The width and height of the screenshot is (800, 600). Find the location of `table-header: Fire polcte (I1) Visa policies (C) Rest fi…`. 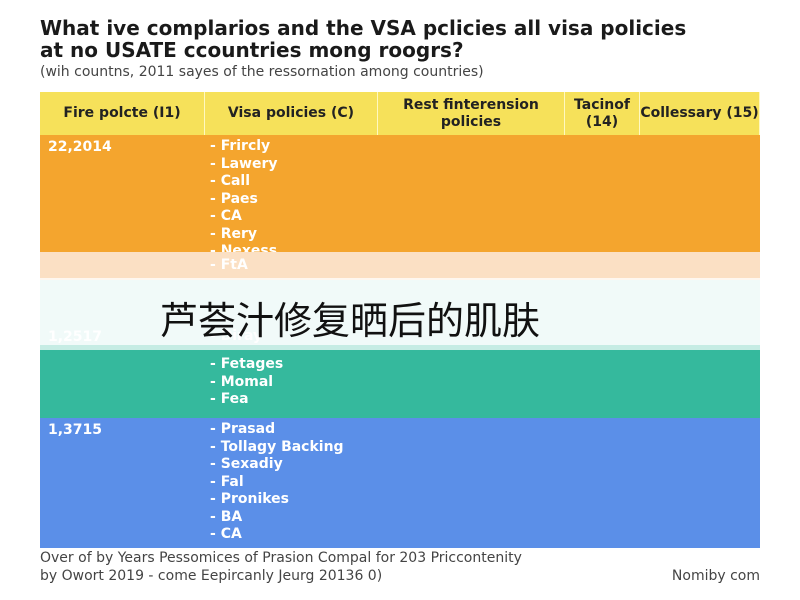

table-header: Fire polcte (I1) Visa policies (C) Rest fi… is located at coordinates (400, 113).